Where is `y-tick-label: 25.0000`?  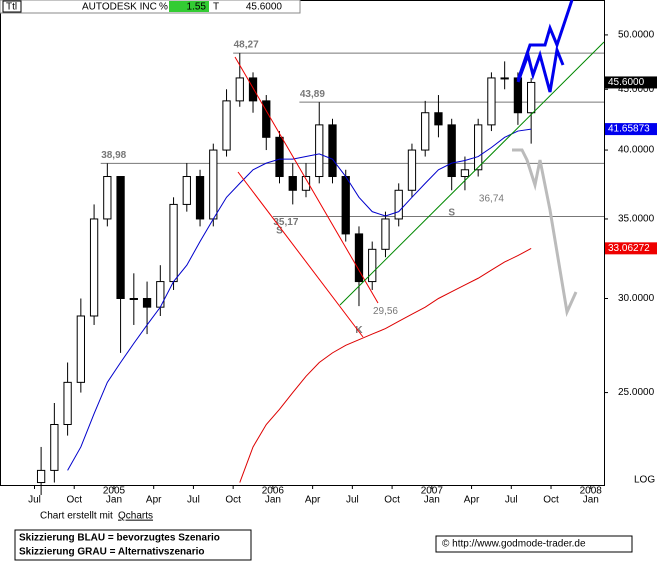
y-tick-label: 25.0000 is located at coordinates (636, 392).